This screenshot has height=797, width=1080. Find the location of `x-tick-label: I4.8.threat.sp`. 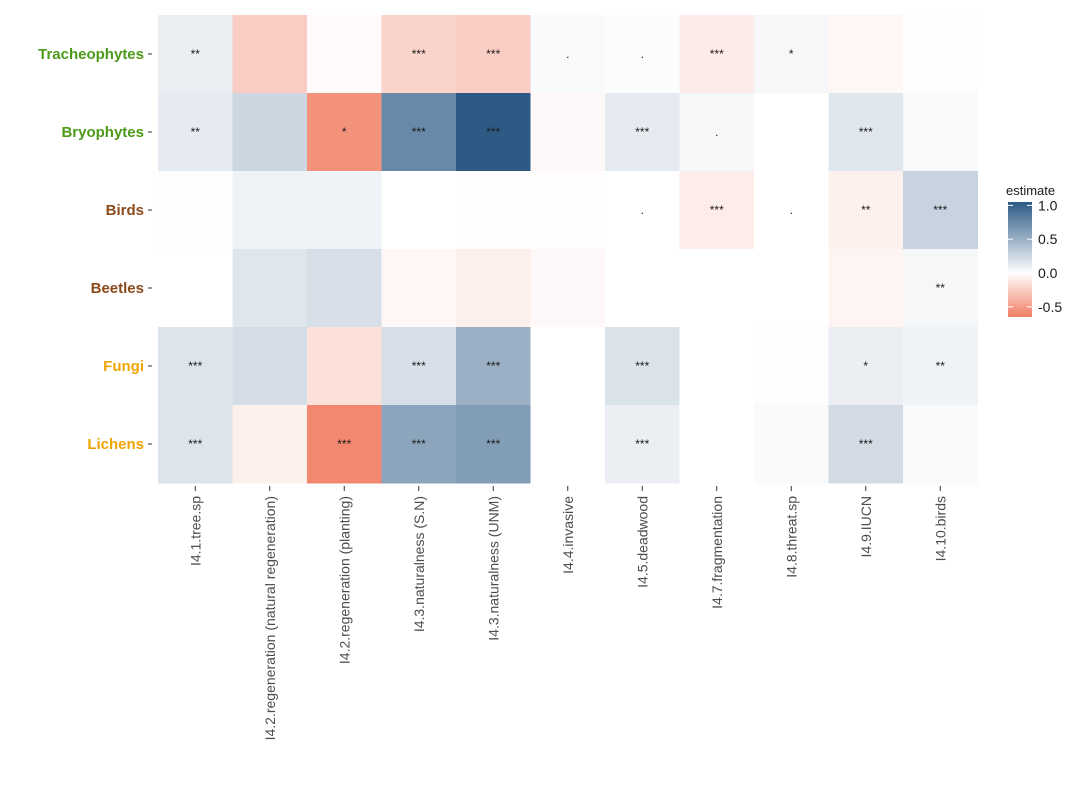

x-tick-label: I4.8.threat.sp is located at coordinates (791, 537).